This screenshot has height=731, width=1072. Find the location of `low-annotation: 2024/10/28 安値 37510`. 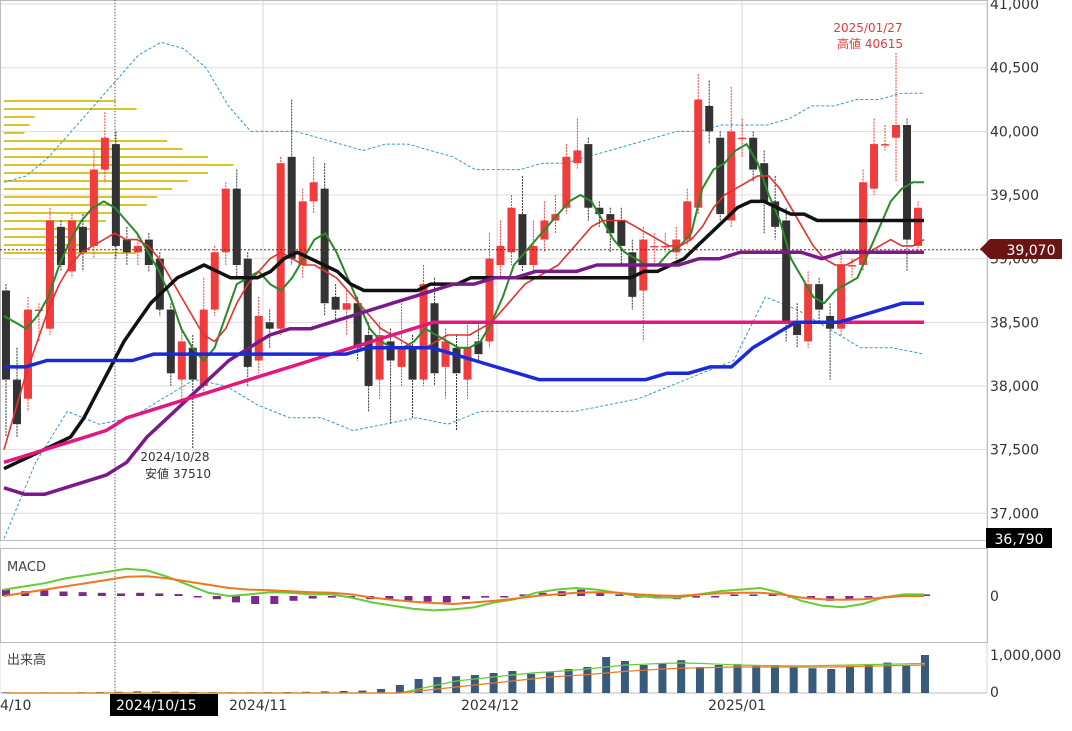

low-annotation: 2024/10/28 安値 37510 is located at coordinates (175, 465).